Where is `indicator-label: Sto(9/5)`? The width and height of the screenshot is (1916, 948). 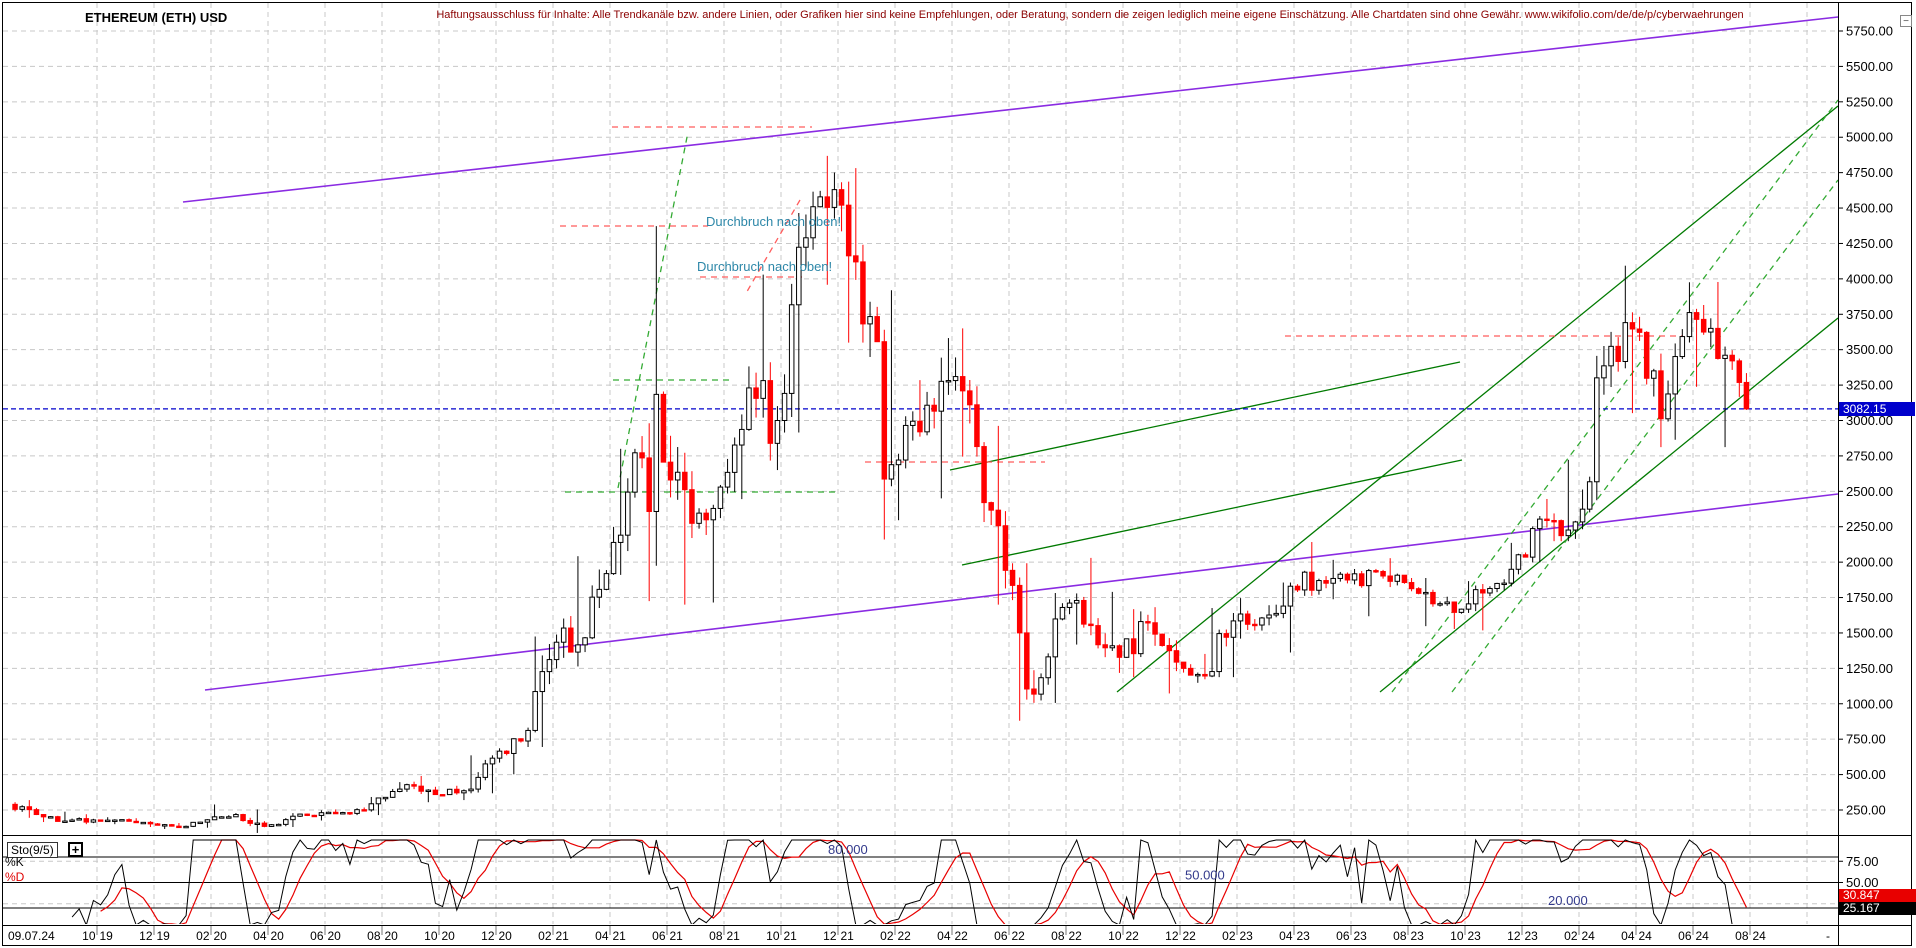
indicator-label: Sto(9/5) is located at coordinates (32, 850).